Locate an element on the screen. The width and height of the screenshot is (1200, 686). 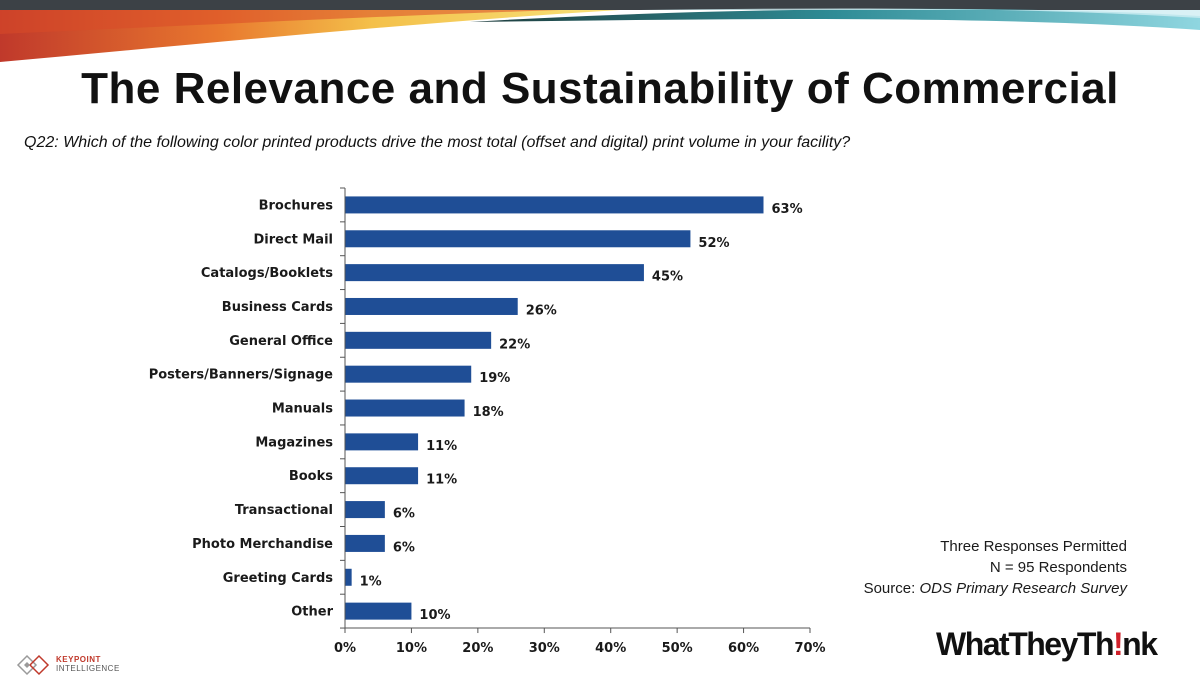
x-tick-label: 50% is located at coordinates (677, 648).